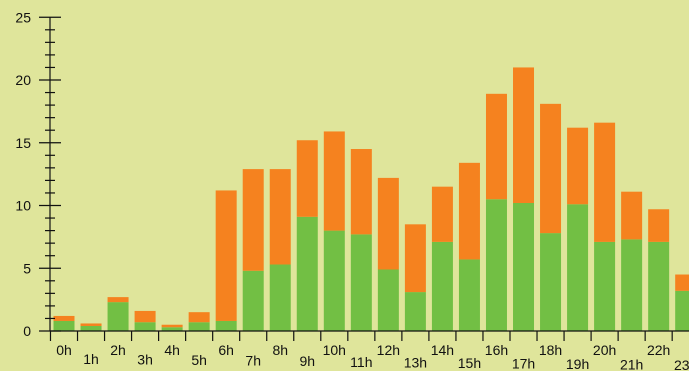 The width and height of the screenshot is (689, 371). Describe the element at coordinates (658, 350) in the screenshot. I see `x-tick-label-22h: 22h` at that location.